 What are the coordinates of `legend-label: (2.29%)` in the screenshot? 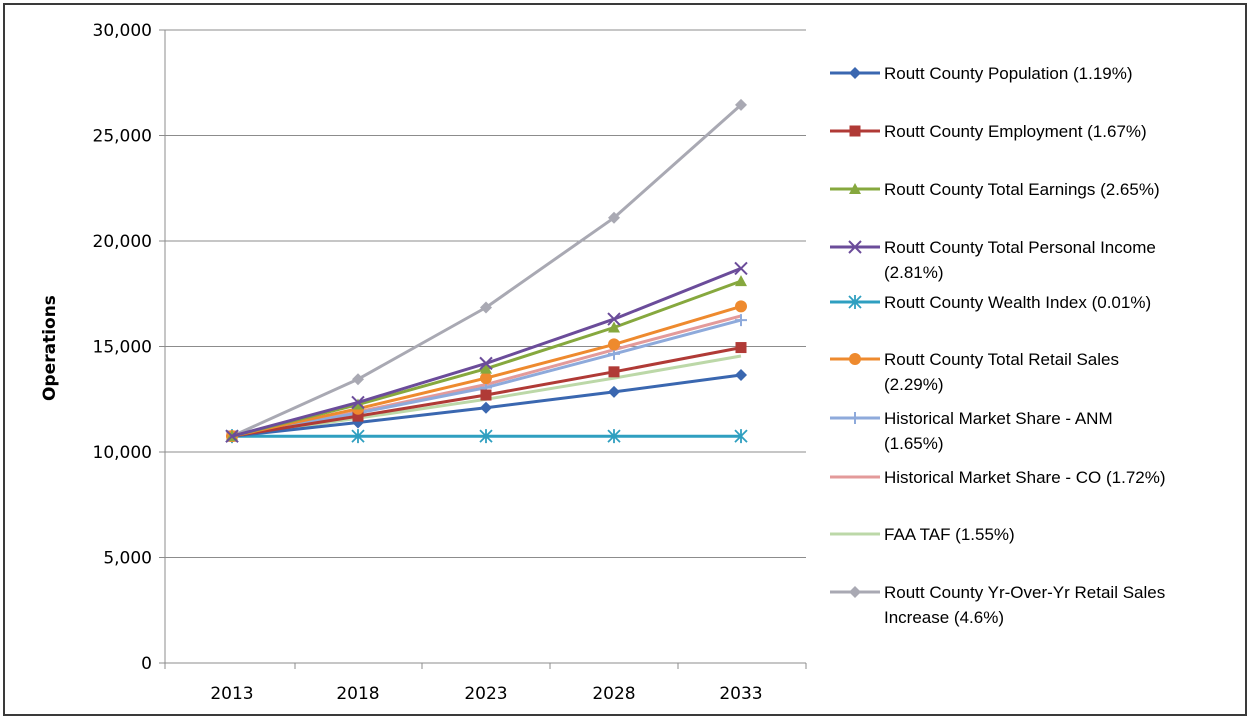 It's located at (914, 384).